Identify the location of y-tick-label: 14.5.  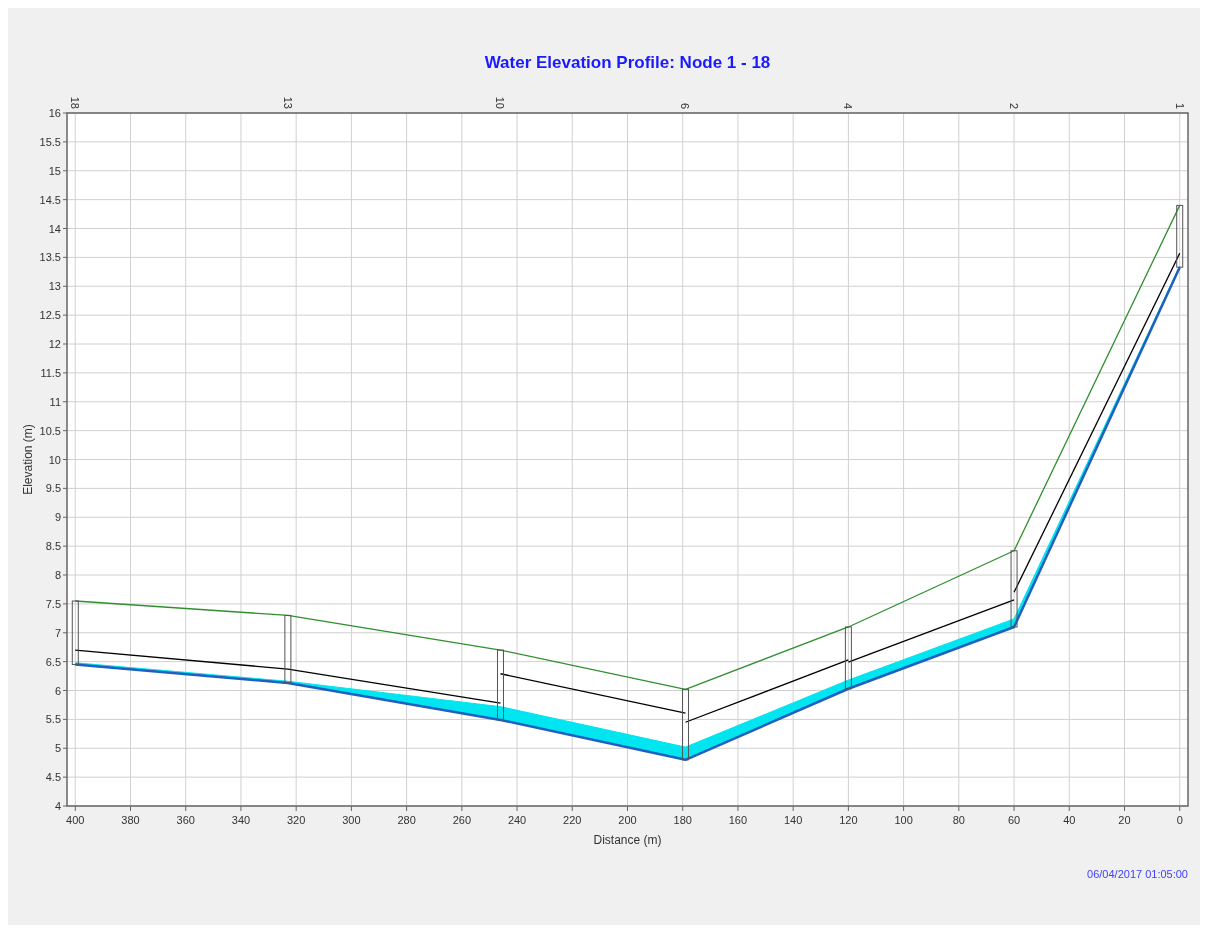
(50, 199).